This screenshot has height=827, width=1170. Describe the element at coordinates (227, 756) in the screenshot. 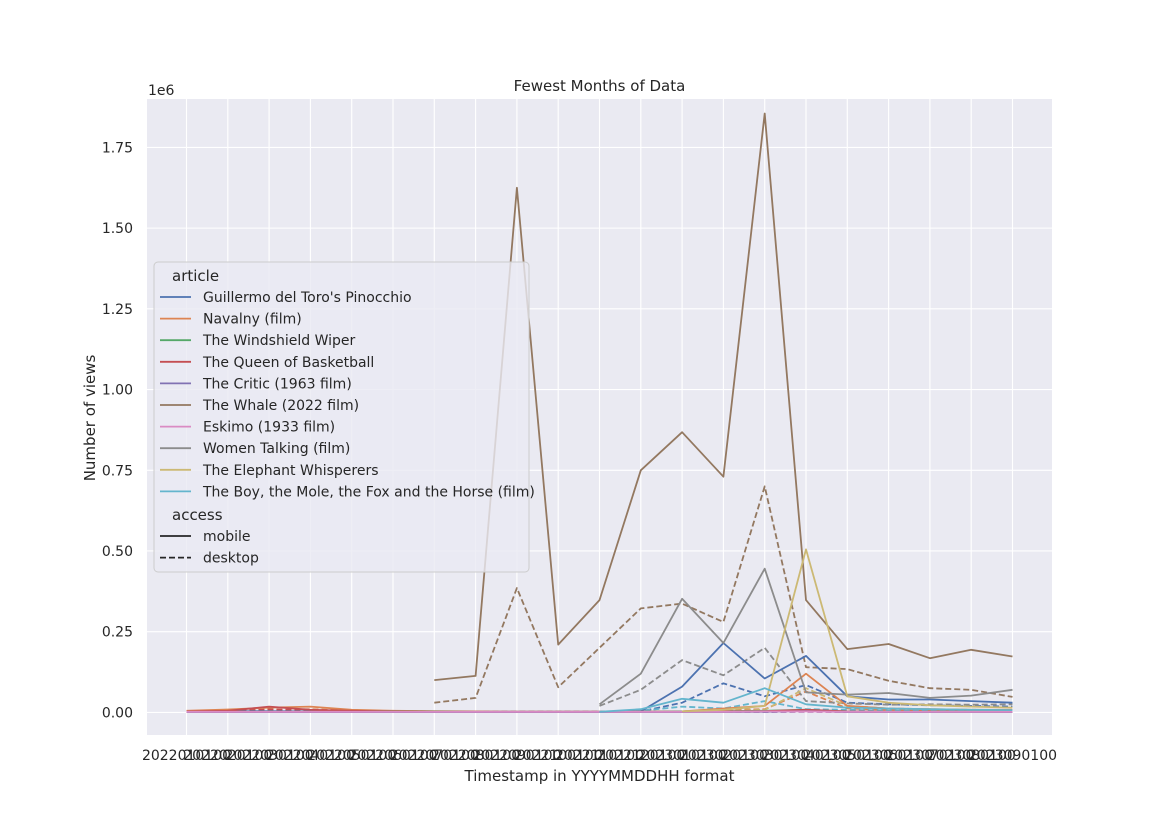

I see `x-tick-label: 2022020100` at that location.